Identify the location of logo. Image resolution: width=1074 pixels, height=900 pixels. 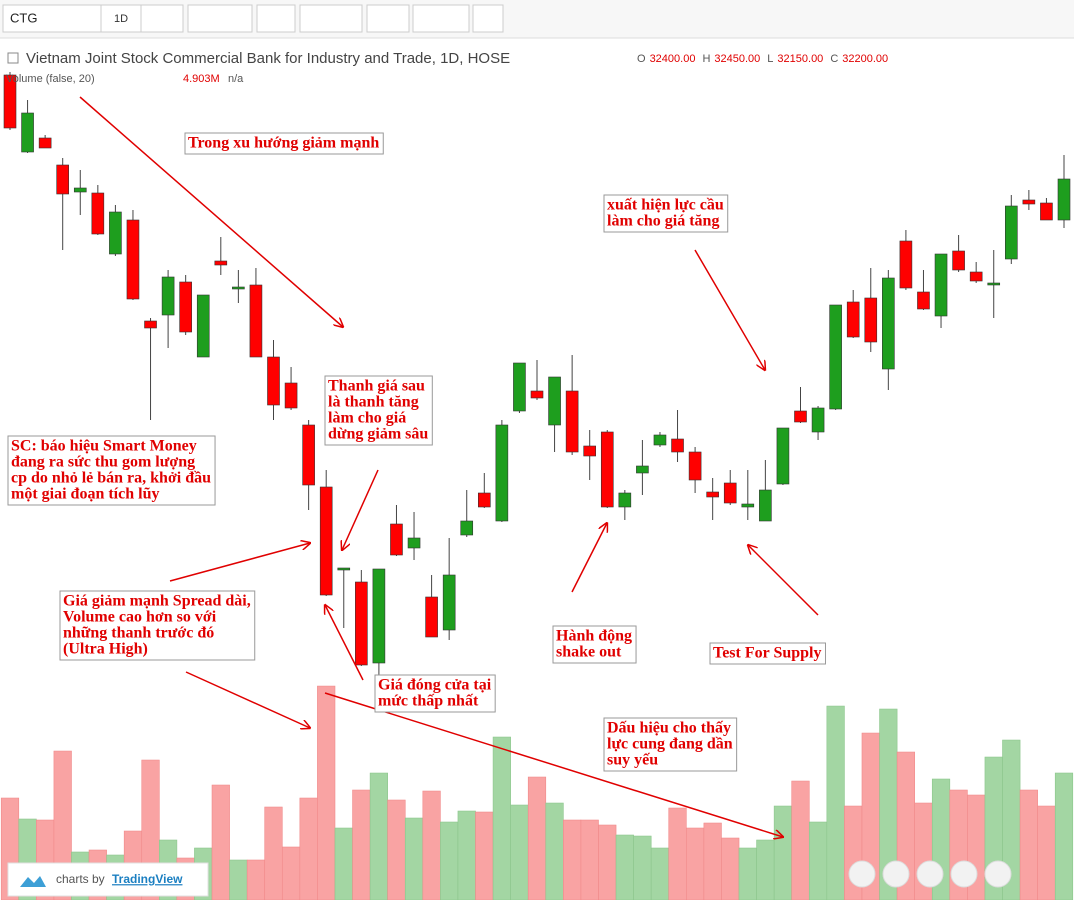
(33, 881).